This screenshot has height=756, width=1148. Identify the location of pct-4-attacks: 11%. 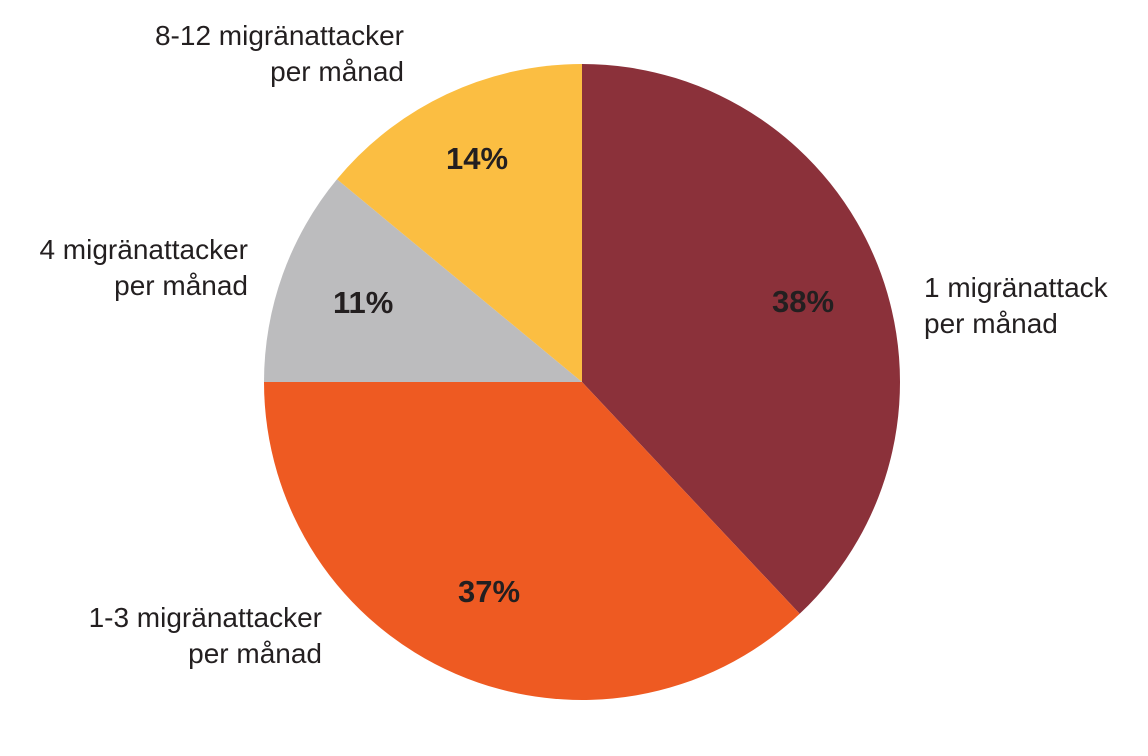
(363, 302).